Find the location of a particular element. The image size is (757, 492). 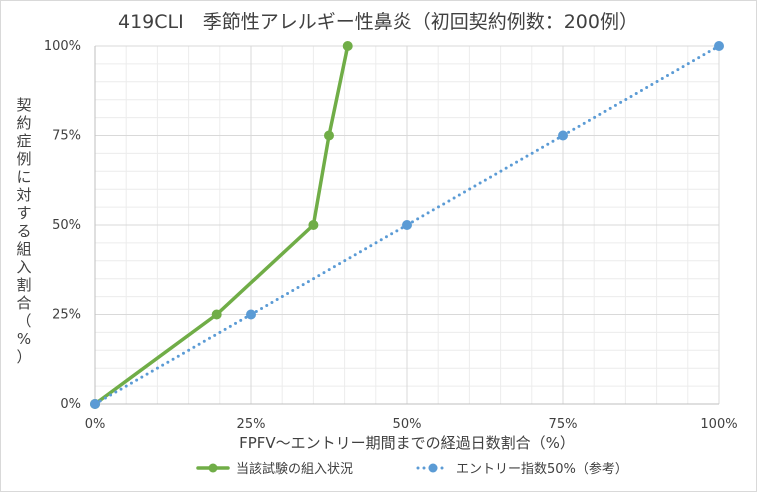

legend-marker-current-trial is located at coordinates (213, 468).